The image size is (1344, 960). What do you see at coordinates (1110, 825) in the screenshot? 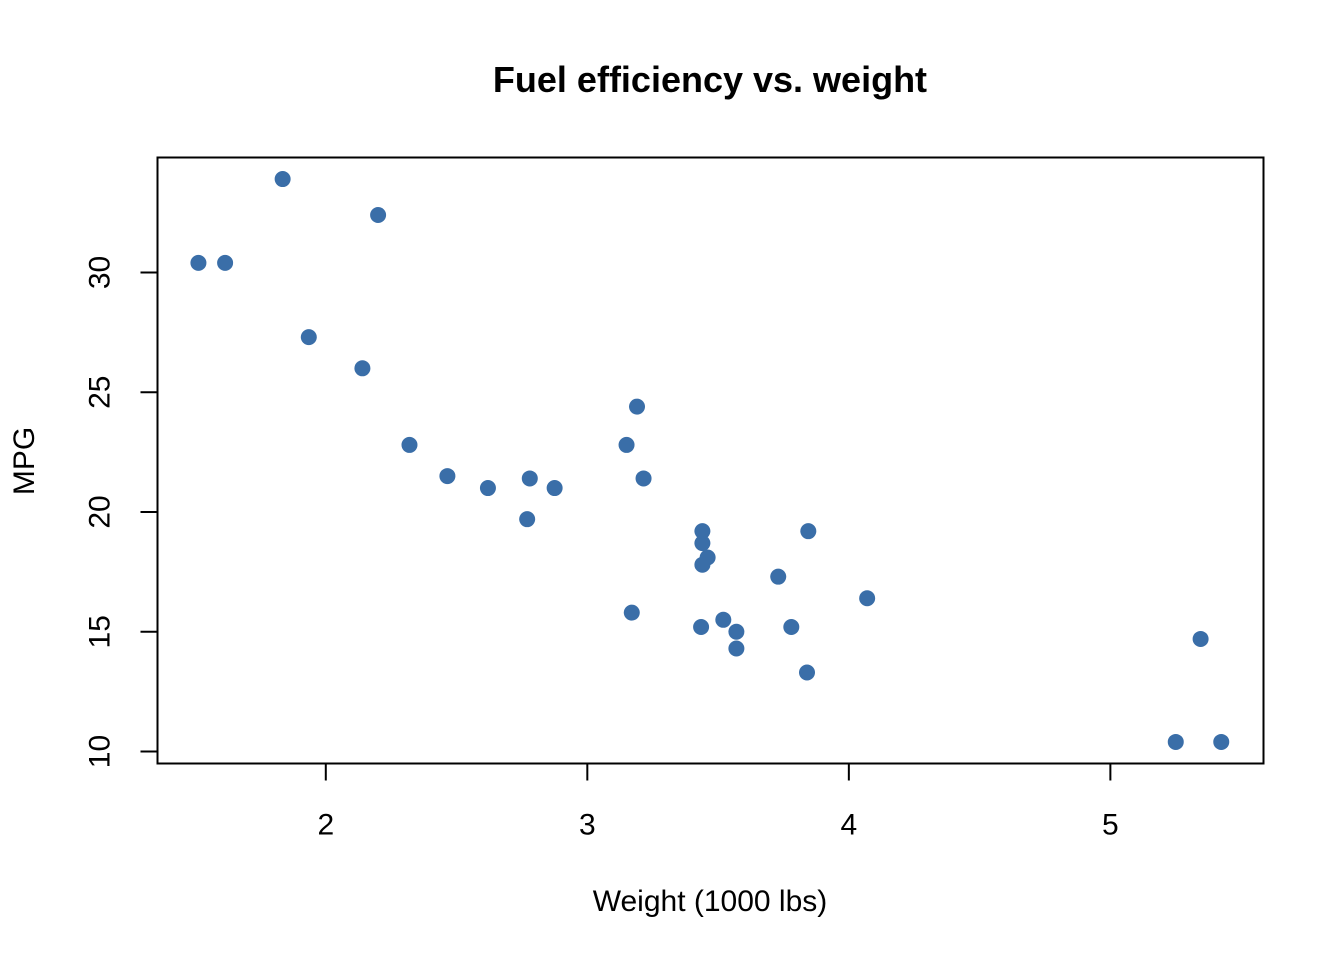
I see `x-tick-label: 5` at bounding box center [1110, 825].